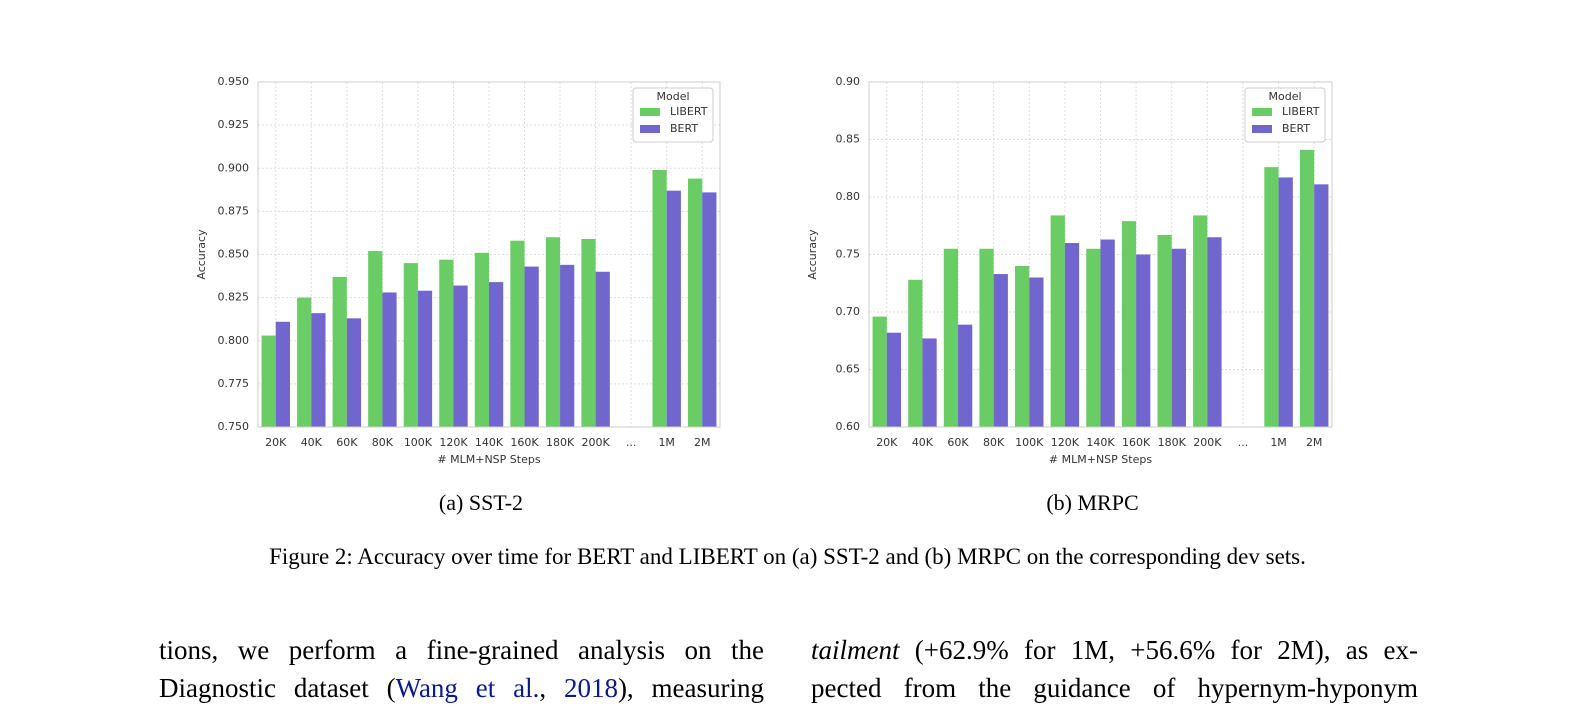 The image size is (1571, 715). I want to click on y-tick-label: 0.80, so click(848, 196).